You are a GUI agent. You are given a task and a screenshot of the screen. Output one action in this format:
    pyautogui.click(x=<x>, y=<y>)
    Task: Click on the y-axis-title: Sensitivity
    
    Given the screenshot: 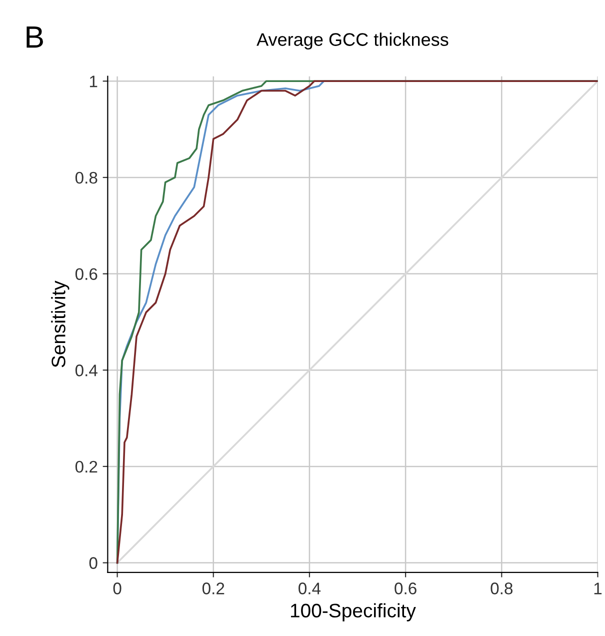 What is the action you would take?
    pyautogui.click(x=60, y=324)
    